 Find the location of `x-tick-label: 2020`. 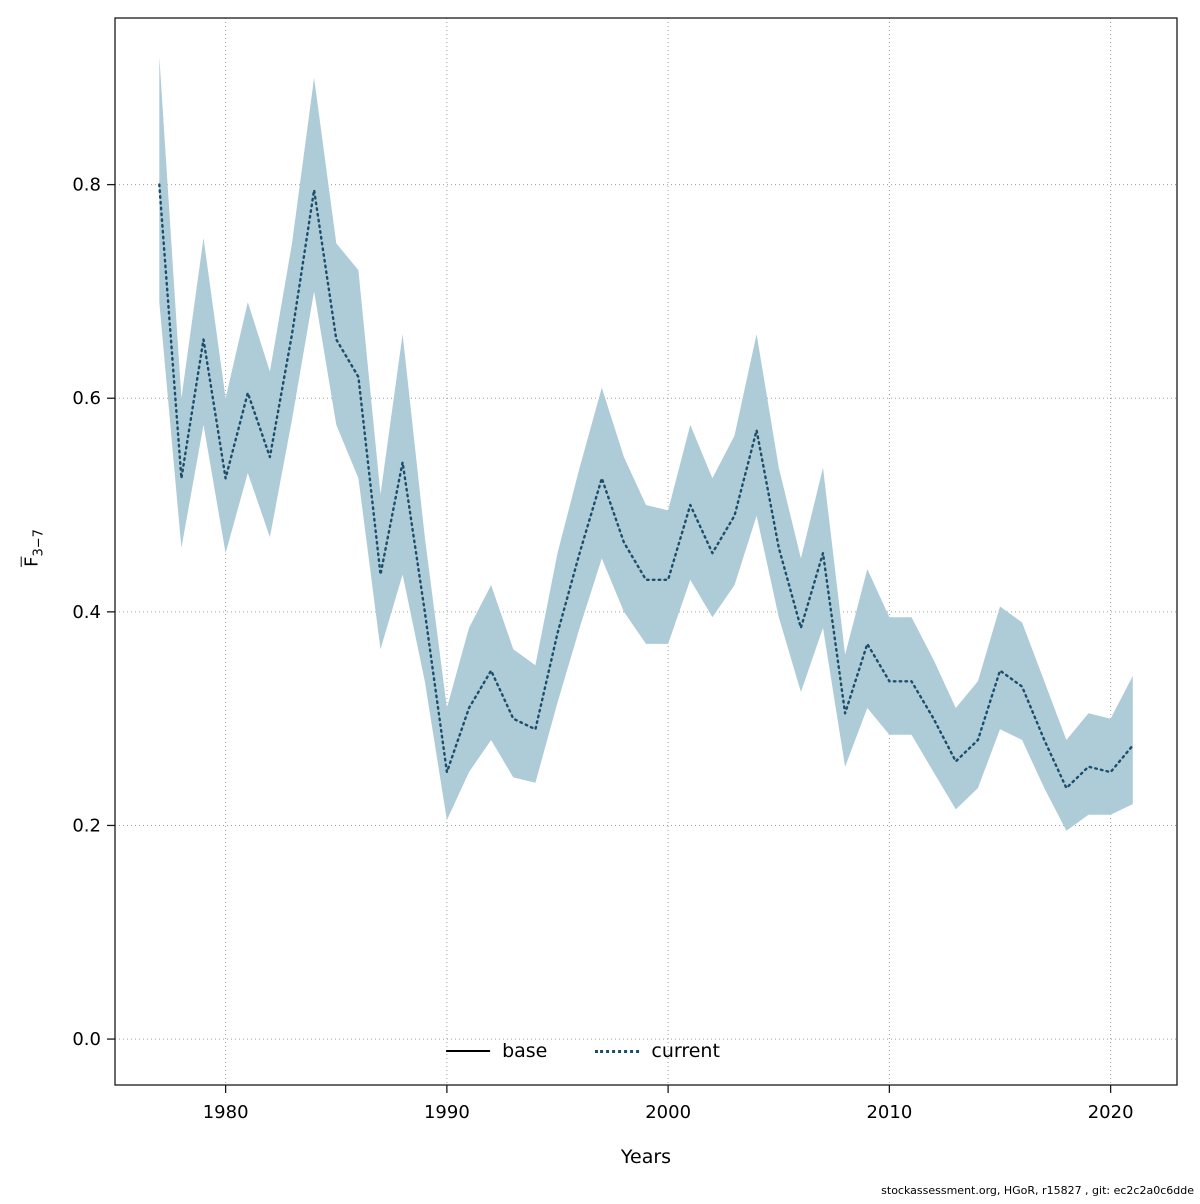

x-tick-label: 2020 is located at coordinates (1111, 1112).